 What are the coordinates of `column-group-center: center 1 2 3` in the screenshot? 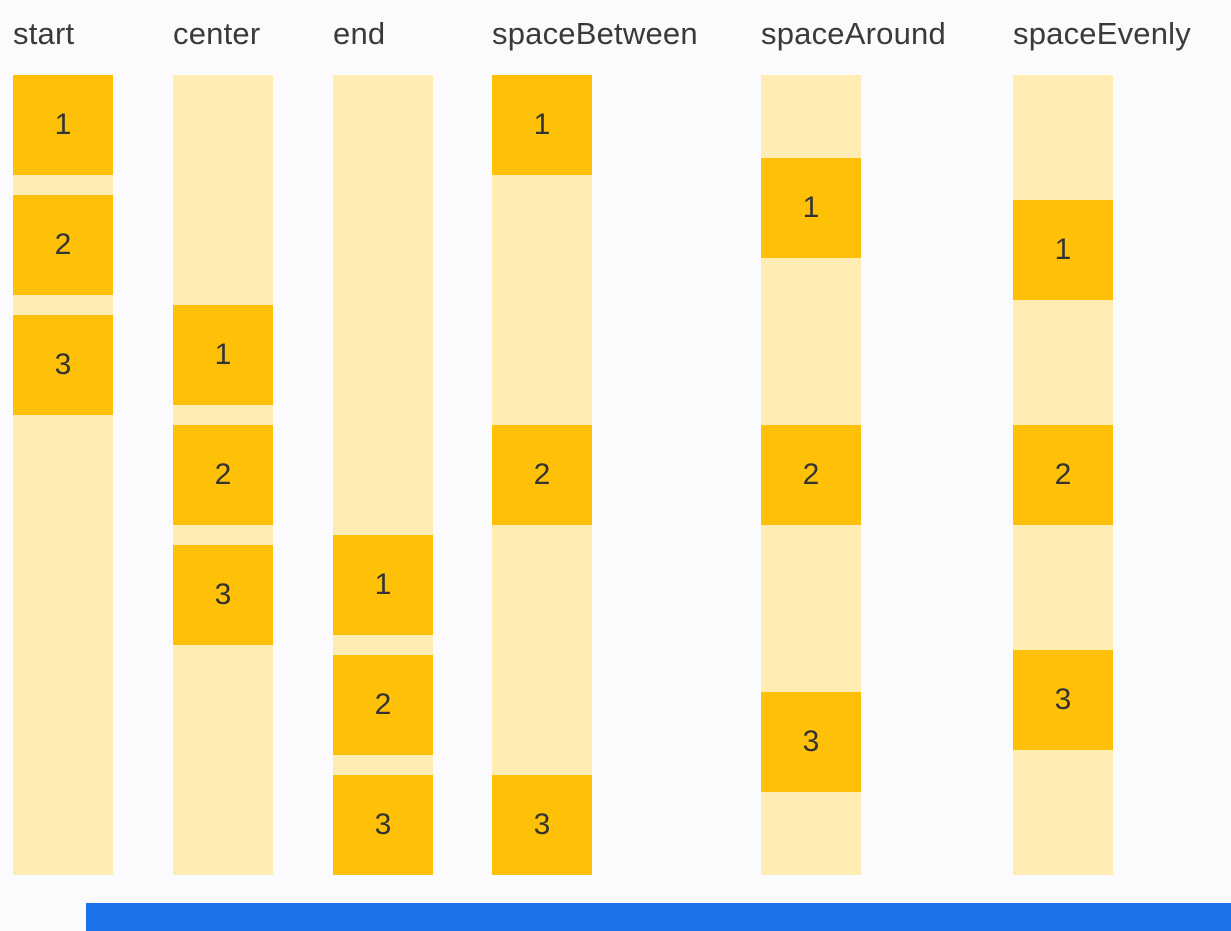 It's located at (223, 445).